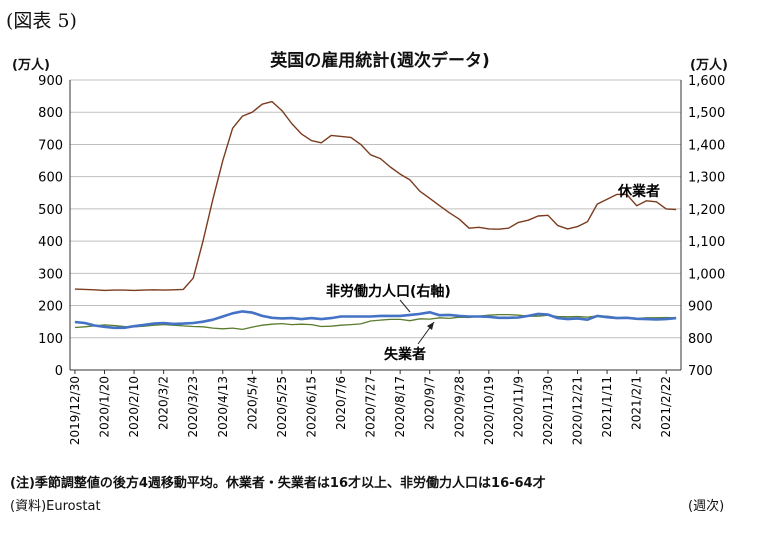 Image resolution: width=760 pixels, height=537 pixels. I want to click on x-tick-label: 2021/1/11, so click(607, 407).